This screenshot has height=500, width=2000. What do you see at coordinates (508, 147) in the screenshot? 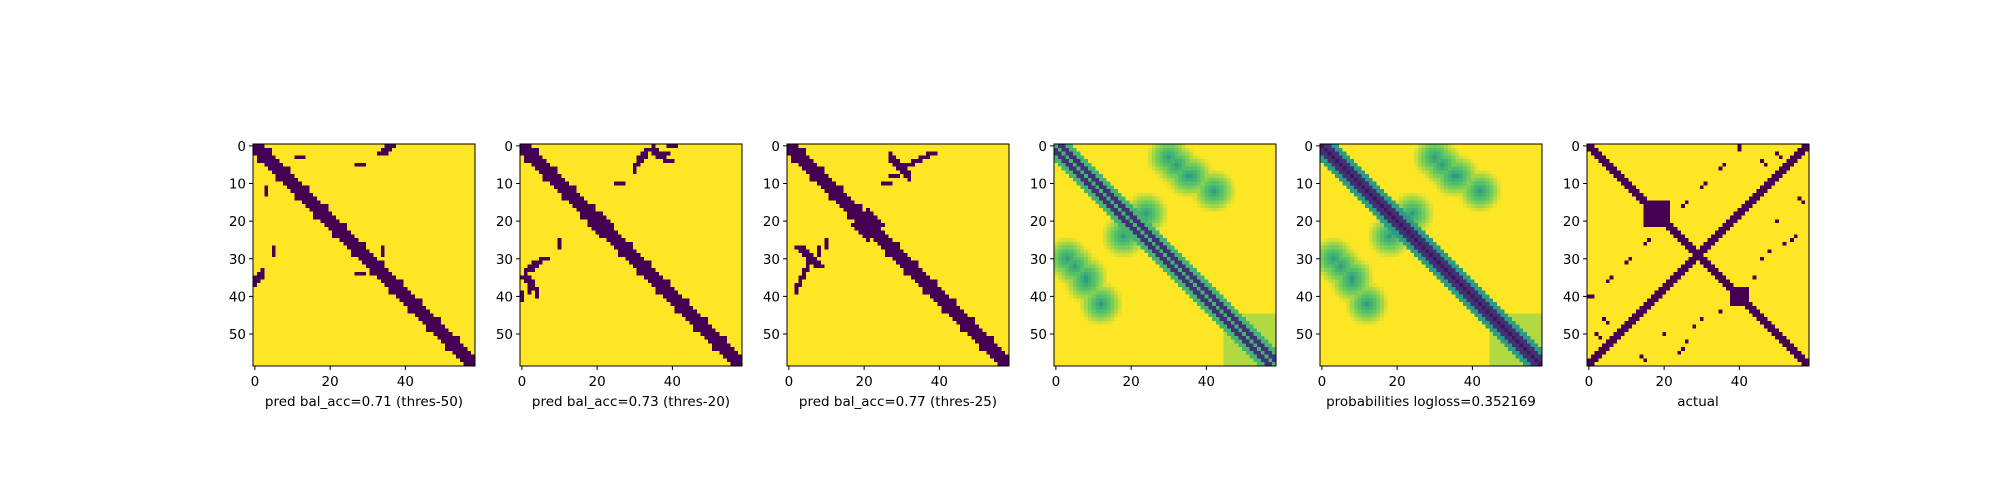
I see `y-tick-label: 0` at bounding box center [508, 147].